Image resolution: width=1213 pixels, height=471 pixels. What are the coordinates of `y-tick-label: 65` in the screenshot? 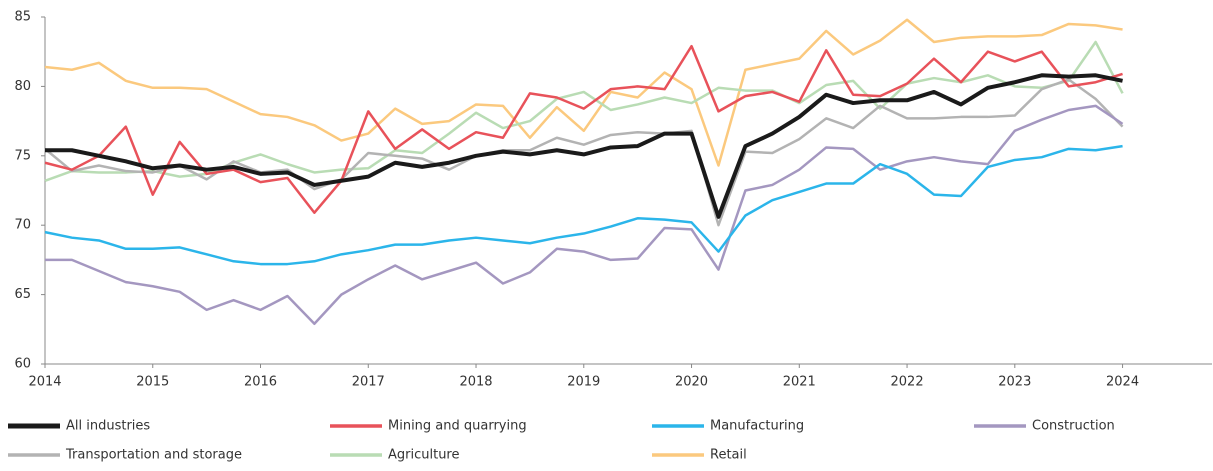 It's located at (22, 294).